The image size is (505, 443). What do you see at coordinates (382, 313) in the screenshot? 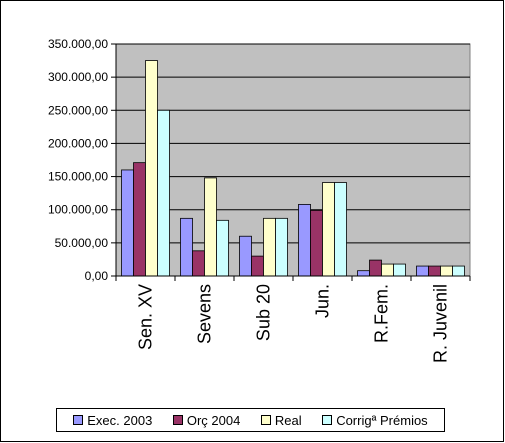
I see `category-label: R.Fem.` at bounding box center [382, 313].